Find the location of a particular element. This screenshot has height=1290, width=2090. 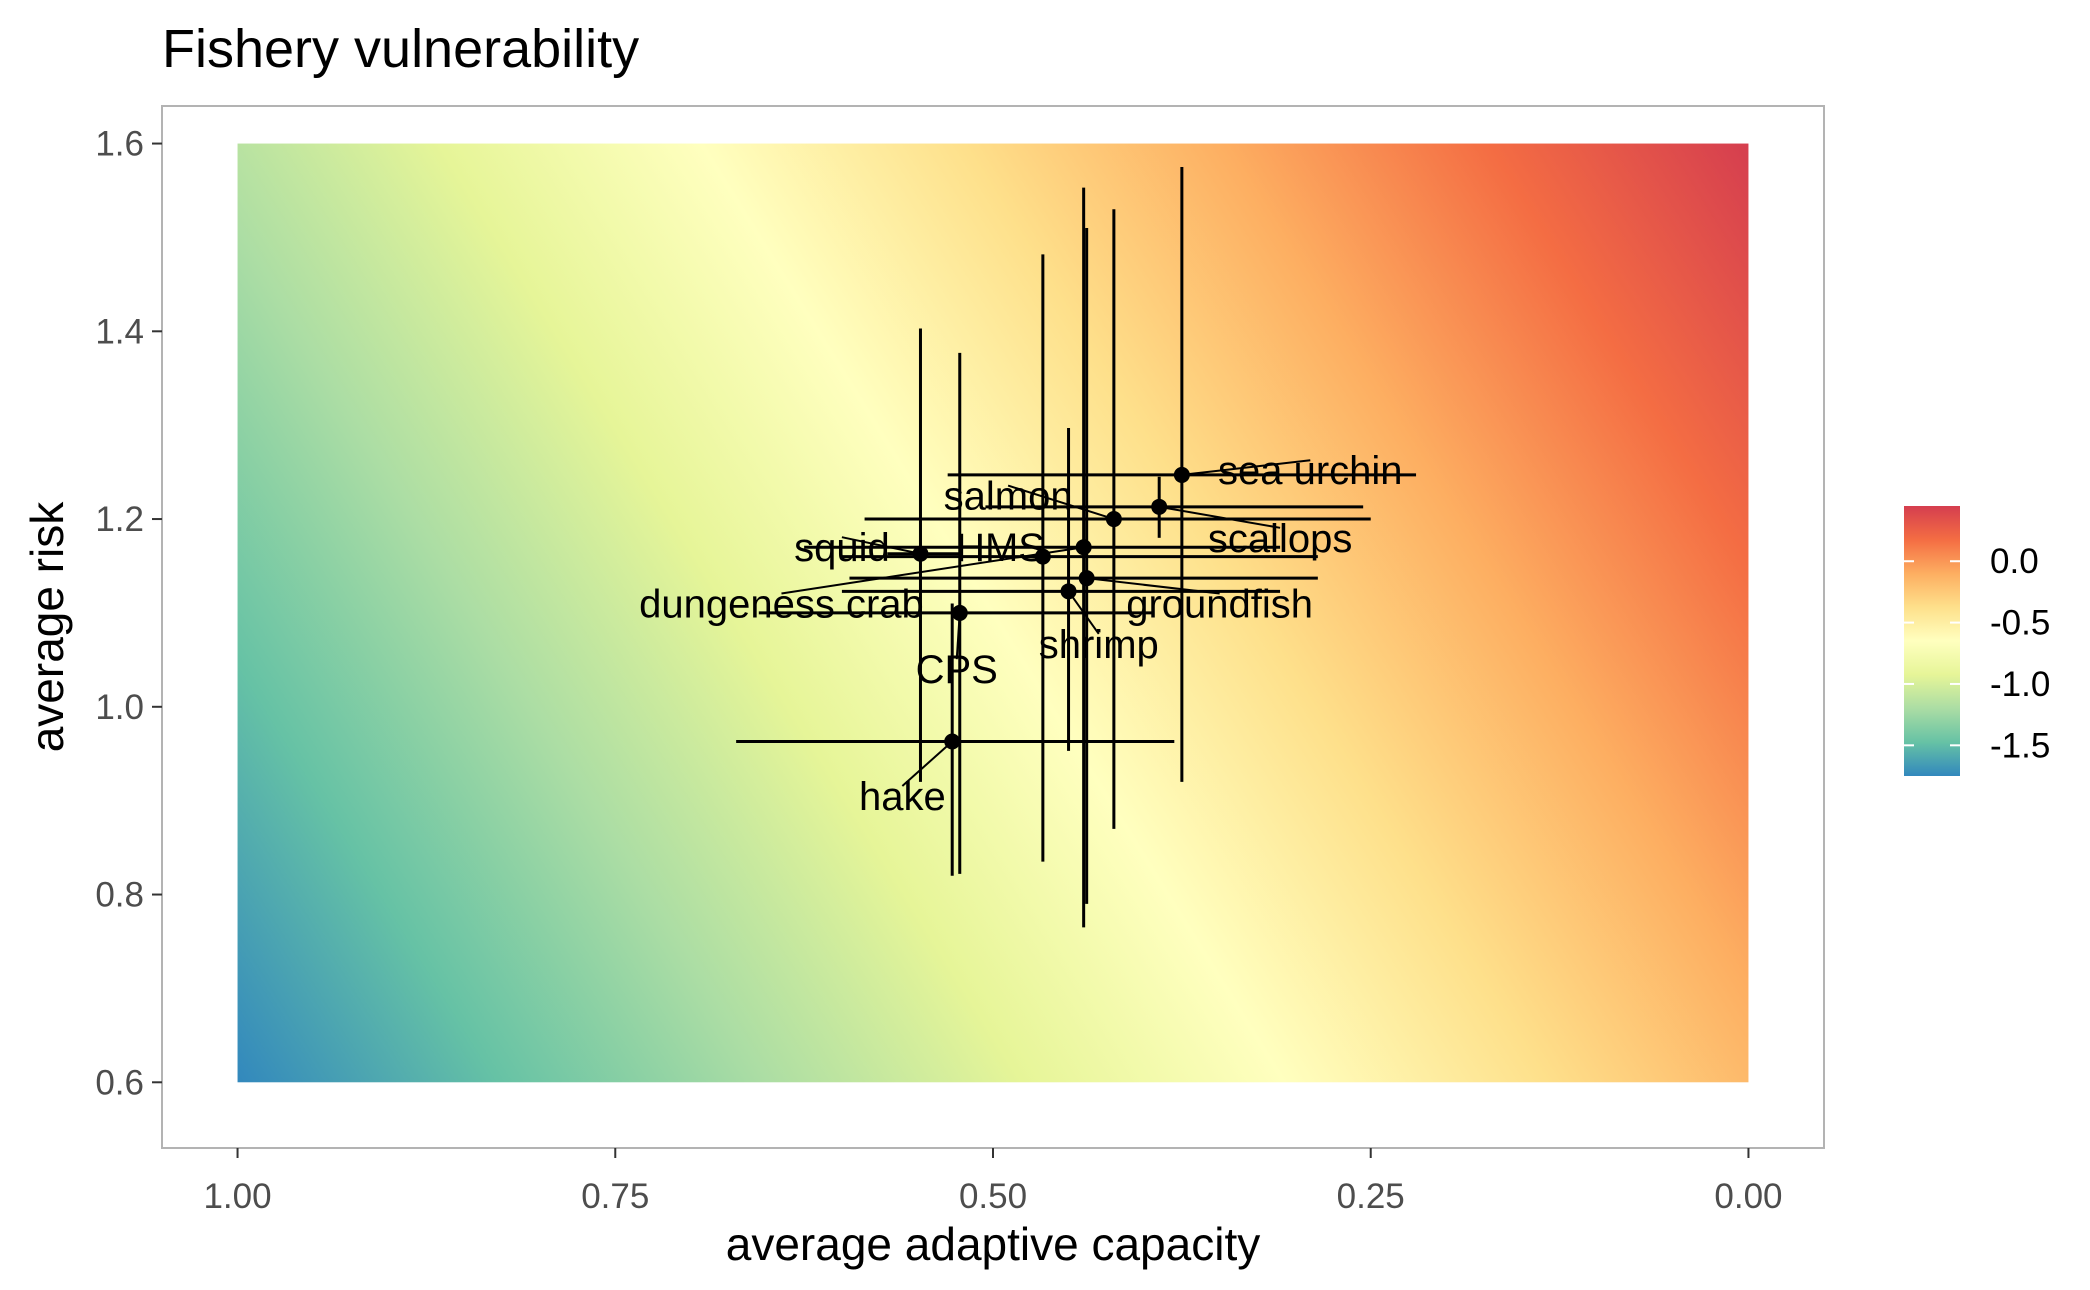

x-axis-ticks: 1.00 0.75 0.50 0.25 0.00 is located at coordinates (993, 1182).